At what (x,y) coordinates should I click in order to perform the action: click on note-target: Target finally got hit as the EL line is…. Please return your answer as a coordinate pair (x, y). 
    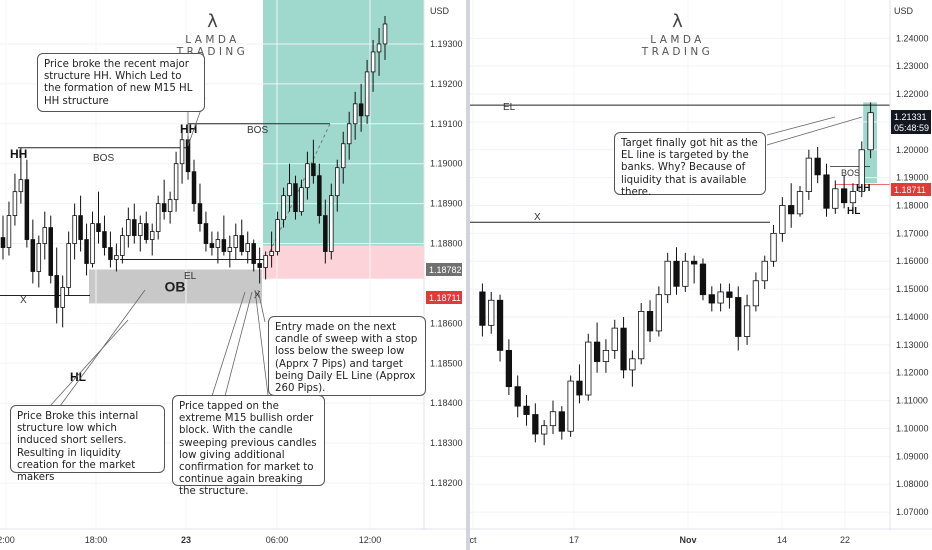
    Looking at the image, I should click on (690, 165).